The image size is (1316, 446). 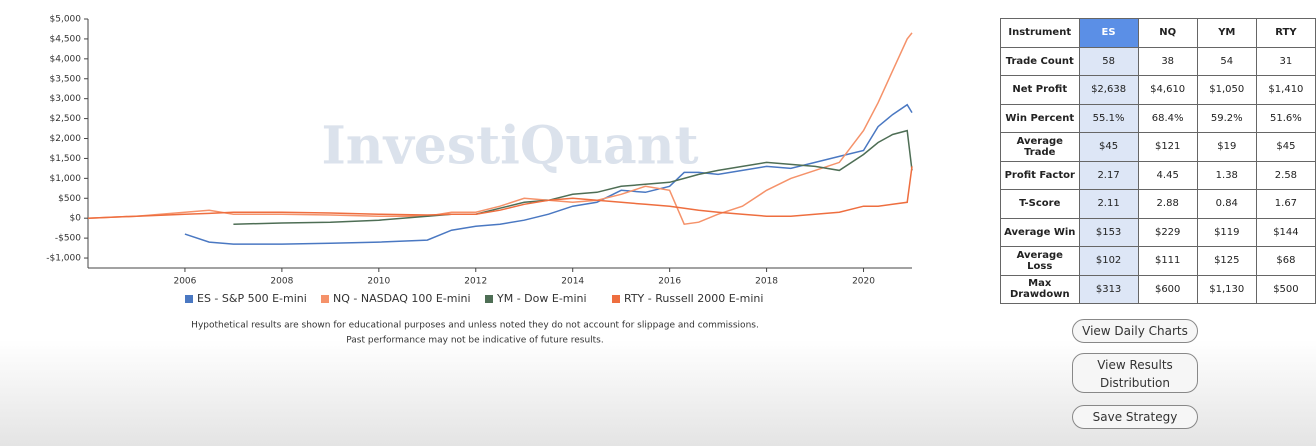 What do you see at coordinates (1167, 33) in the screenshot?
I see `header-cell: NQ` at bounding box center [1167, 33].